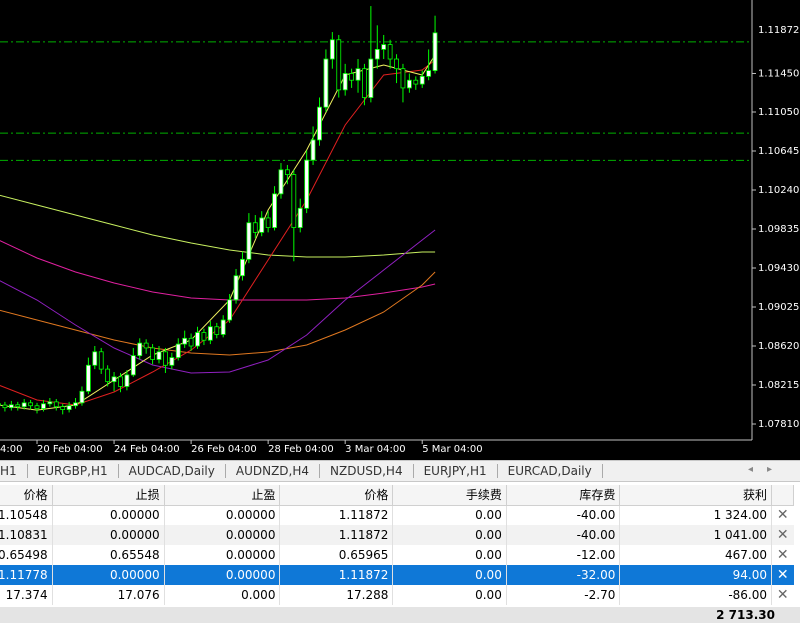  What do you see at coordinates (778, 424) in the screenshot?
I see `y-tick-label: 1.07810` at bounding box center [778, 424].